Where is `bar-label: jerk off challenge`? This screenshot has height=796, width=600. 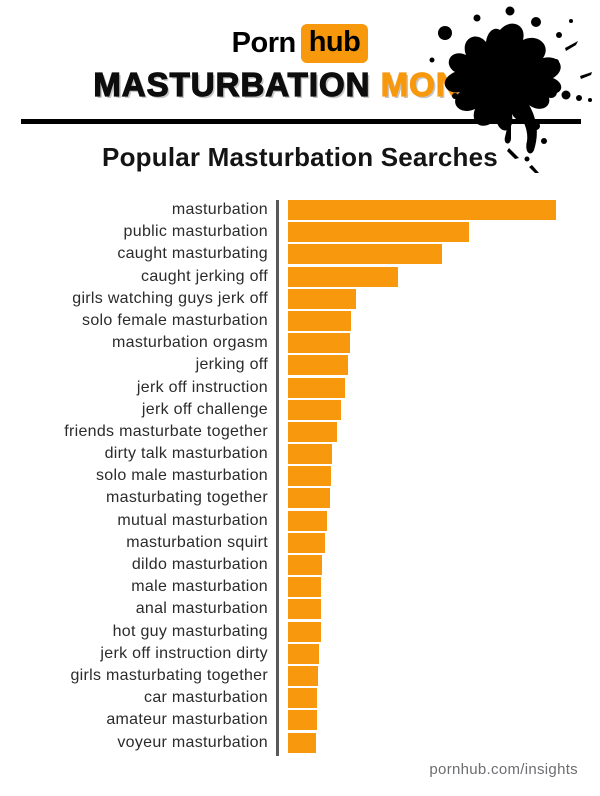 bar-label: jerk off challenge is located at coordinates (204, 409).